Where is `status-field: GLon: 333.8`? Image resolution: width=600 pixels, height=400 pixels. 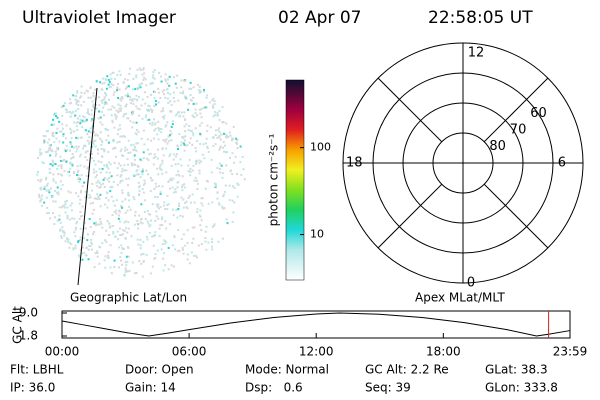
status-field: GLon: 333.8 is located at coordinates (521, 388).